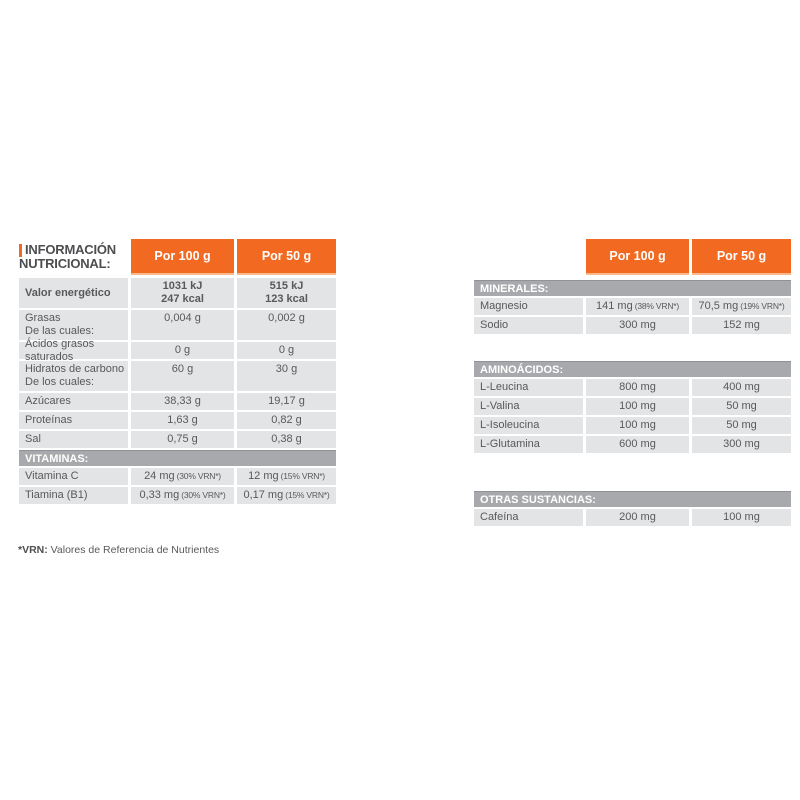 Image resolution: width=800 pixels, height=800 pixels. What do you see at coordinates (133, 550) in the screenshot?
I see `vrn-footnote-text: Valores de Referencia de Nutrientes` at bounding box center [133, 550].